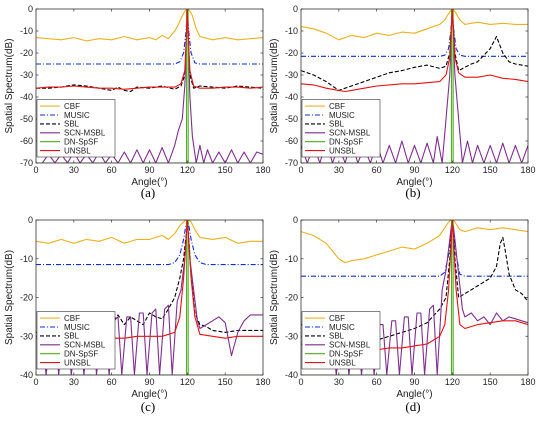 This screenshot has width=550, height=423. I want to click on series-line-music, so click(414, 248).